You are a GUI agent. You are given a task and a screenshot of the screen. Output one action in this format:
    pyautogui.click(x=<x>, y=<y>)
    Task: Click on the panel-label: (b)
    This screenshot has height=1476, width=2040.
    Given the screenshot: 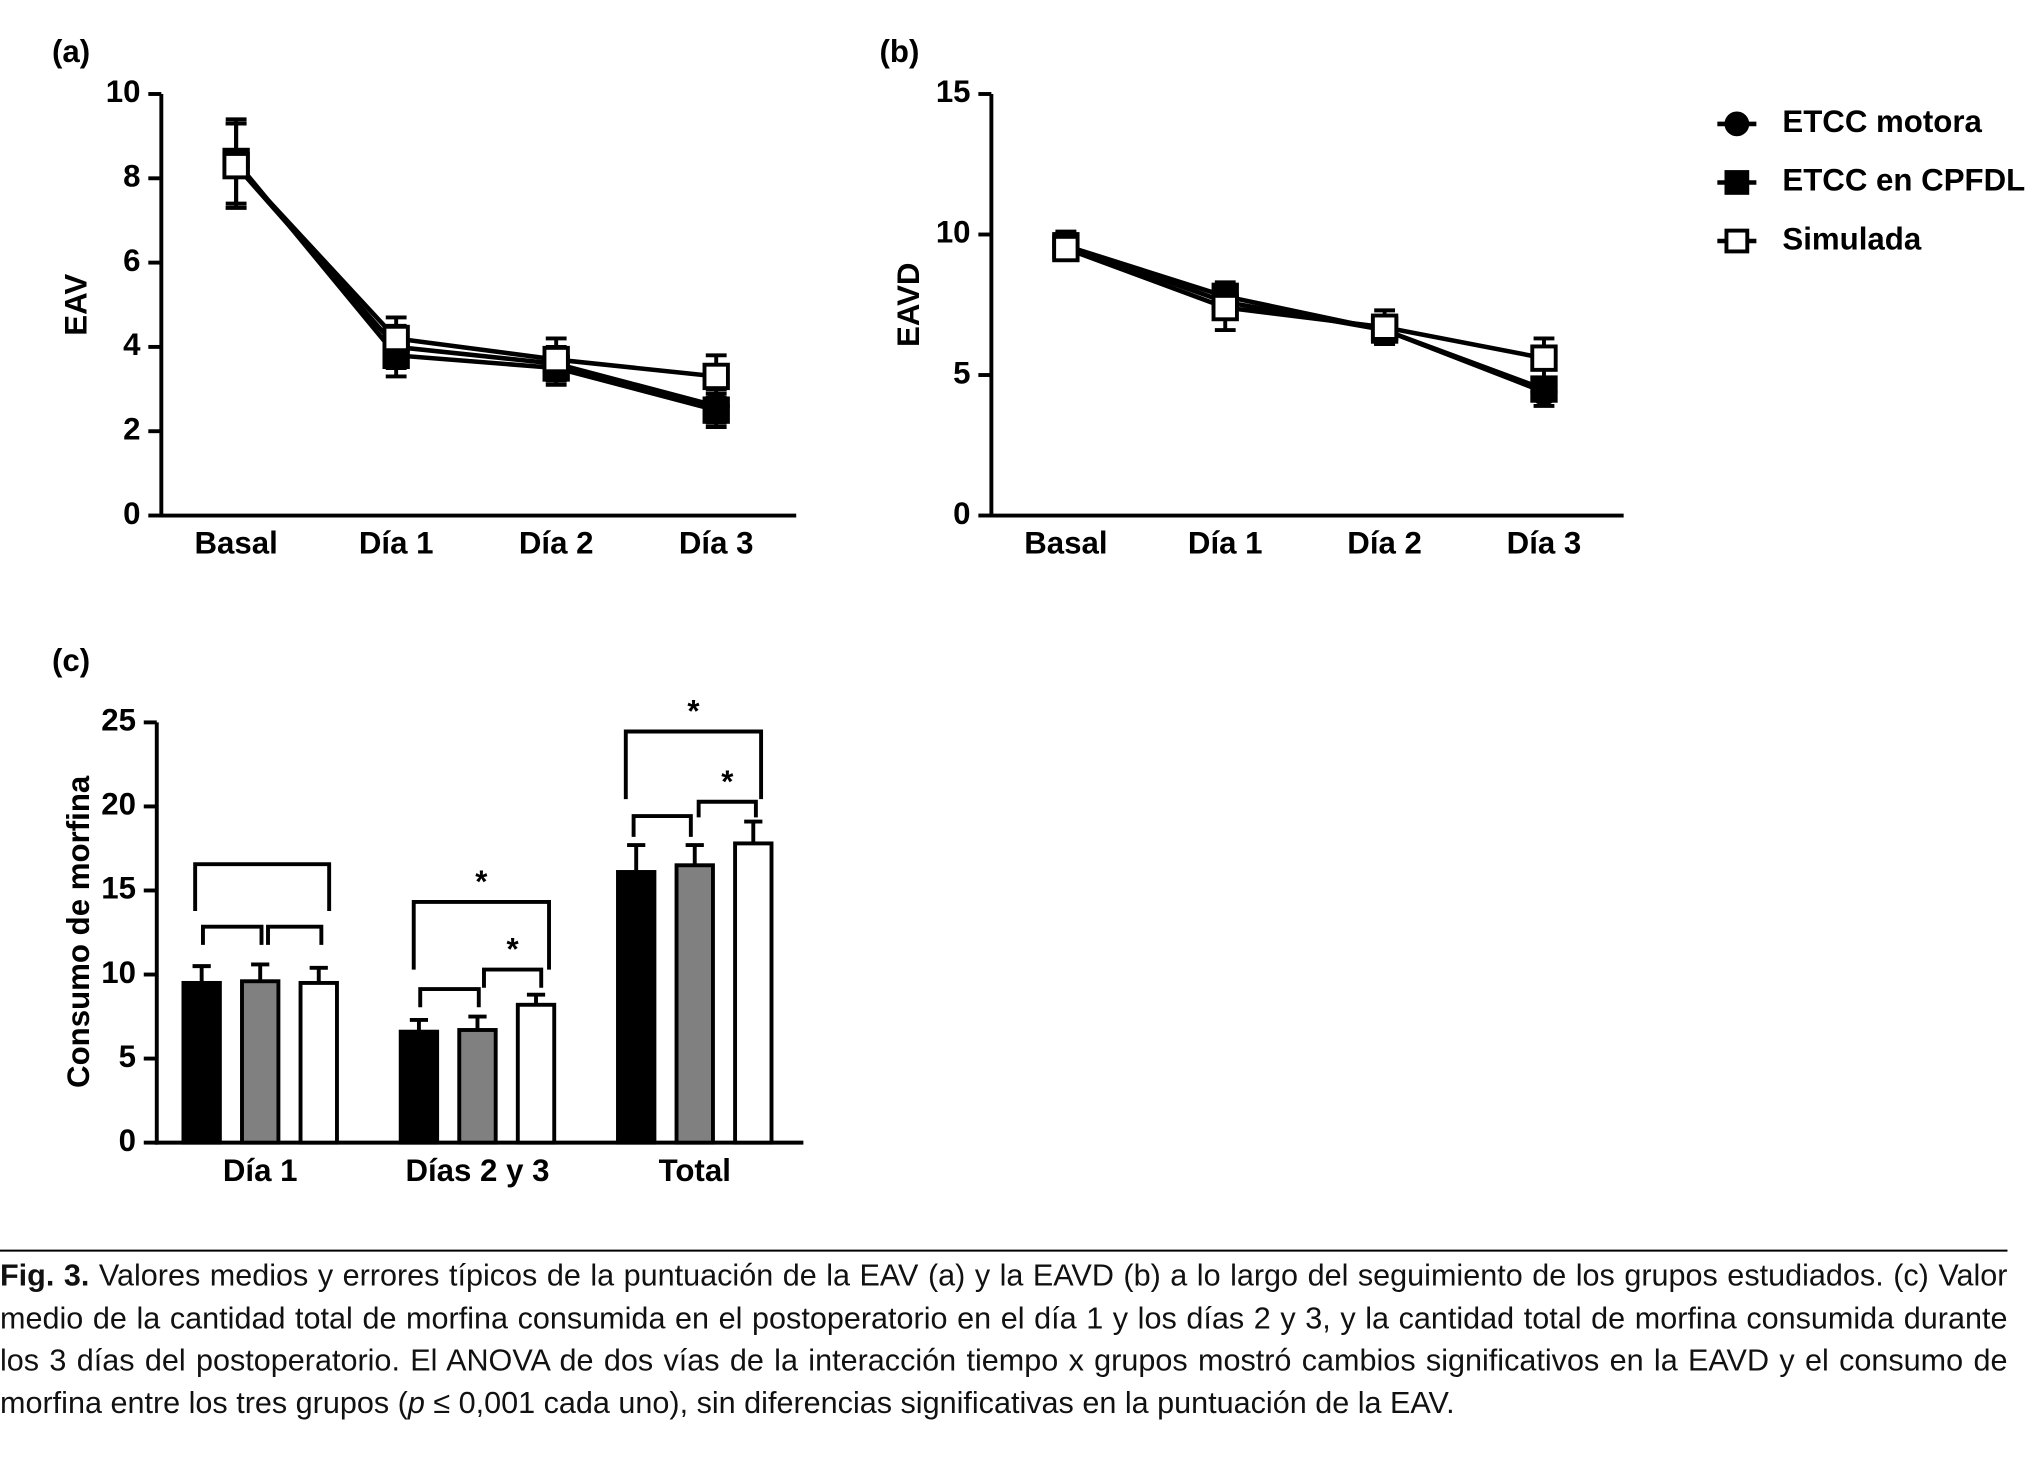 What is the action you would take?
    pyautogui.click(x=899, y=51)
    